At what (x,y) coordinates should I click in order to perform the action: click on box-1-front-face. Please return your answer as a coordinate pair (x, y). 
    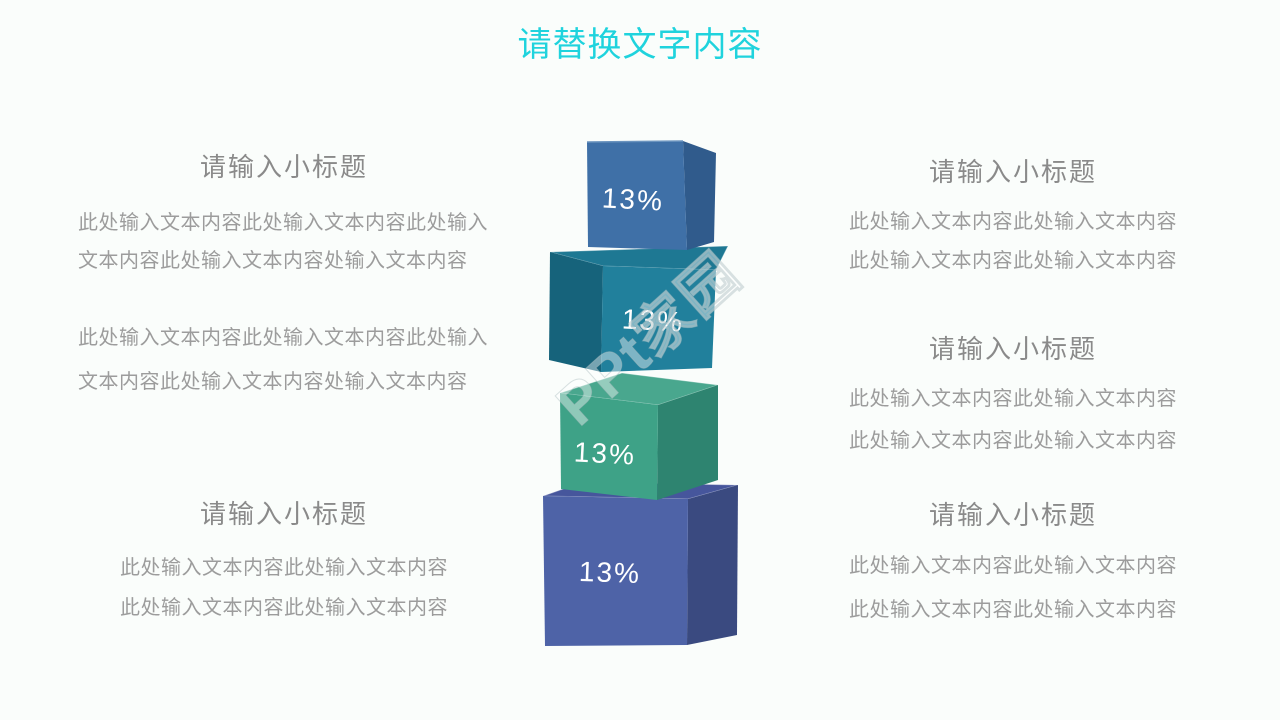
    Looking at the image, I should click on (637, 195).